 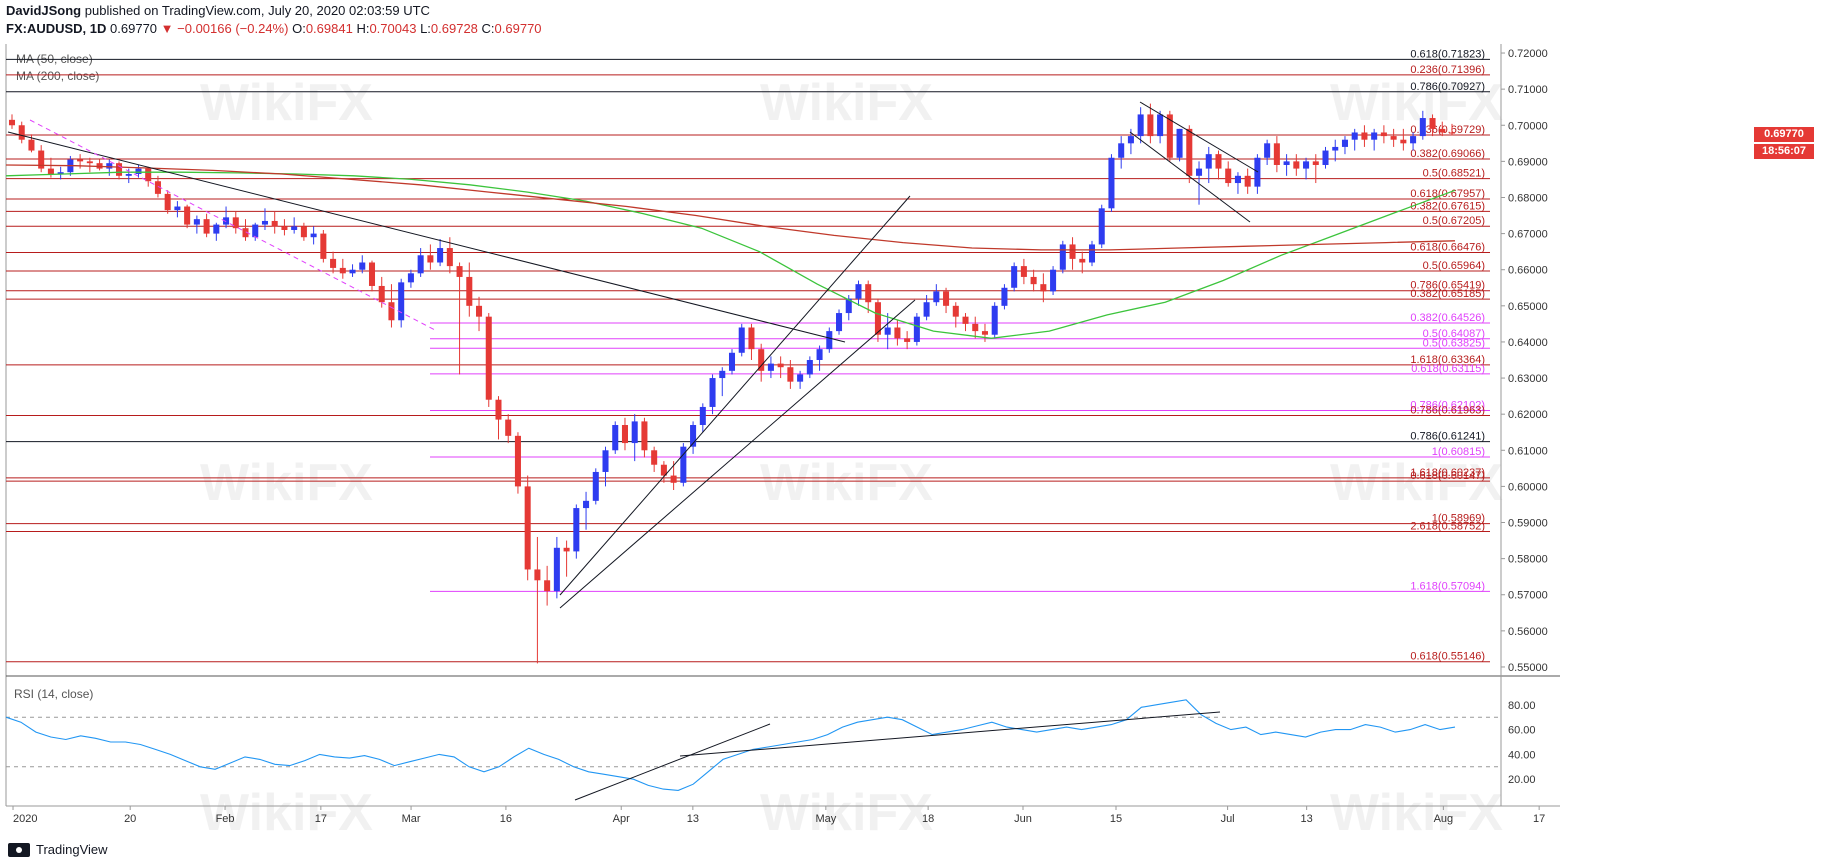 I want to click on channel-upper, so click(x=735, y=395).